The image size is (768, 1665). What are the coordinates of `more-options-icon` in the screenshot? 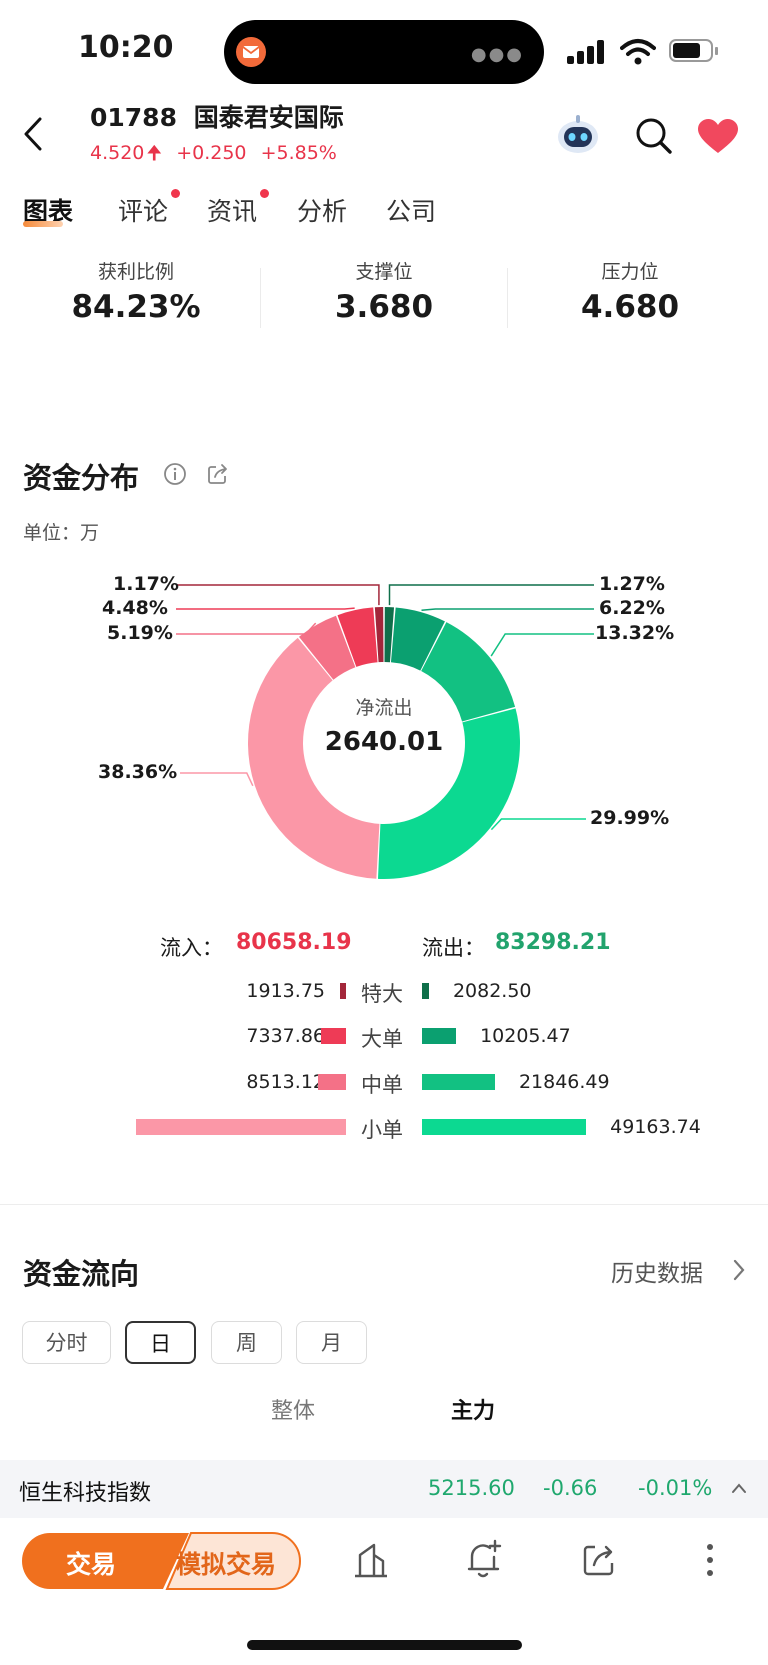 It's located at (710, 1560).